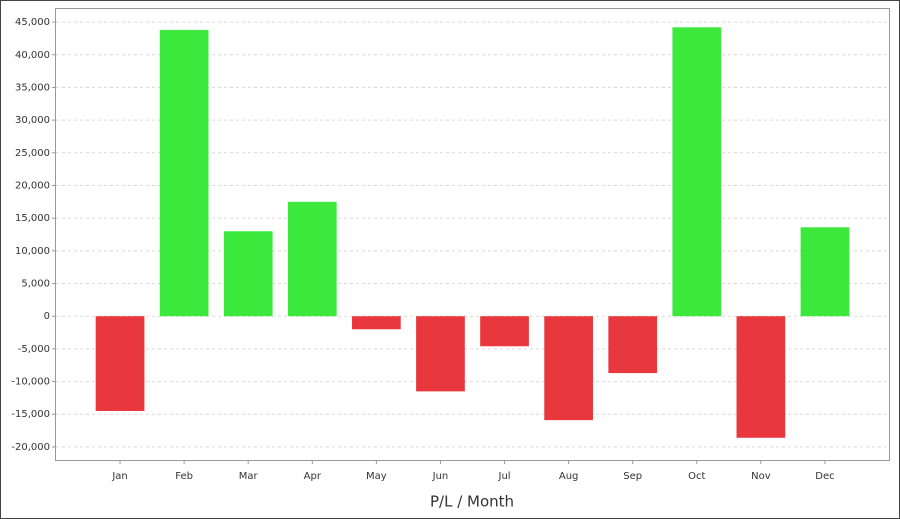  Describe the element at coordinates (30, 447) in the screenshot. I see `y-tick-label: -20,000` at that location.